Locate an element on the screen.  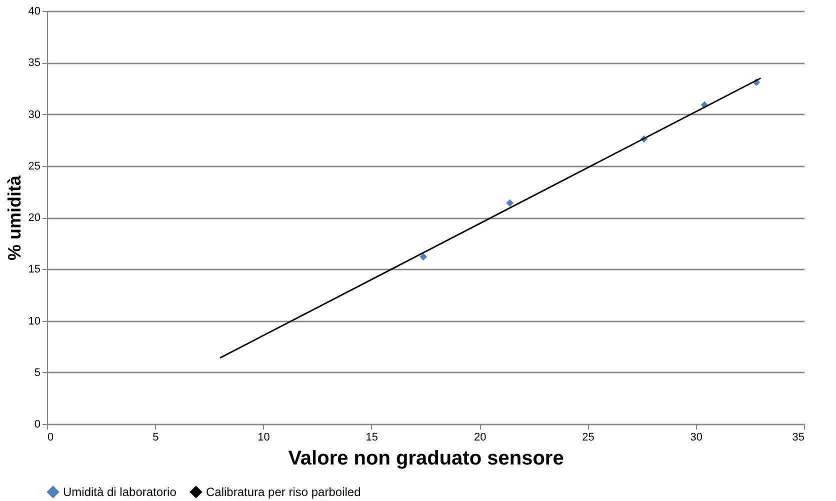
x-tick-label: 30 is located at coordinates (696, 438).